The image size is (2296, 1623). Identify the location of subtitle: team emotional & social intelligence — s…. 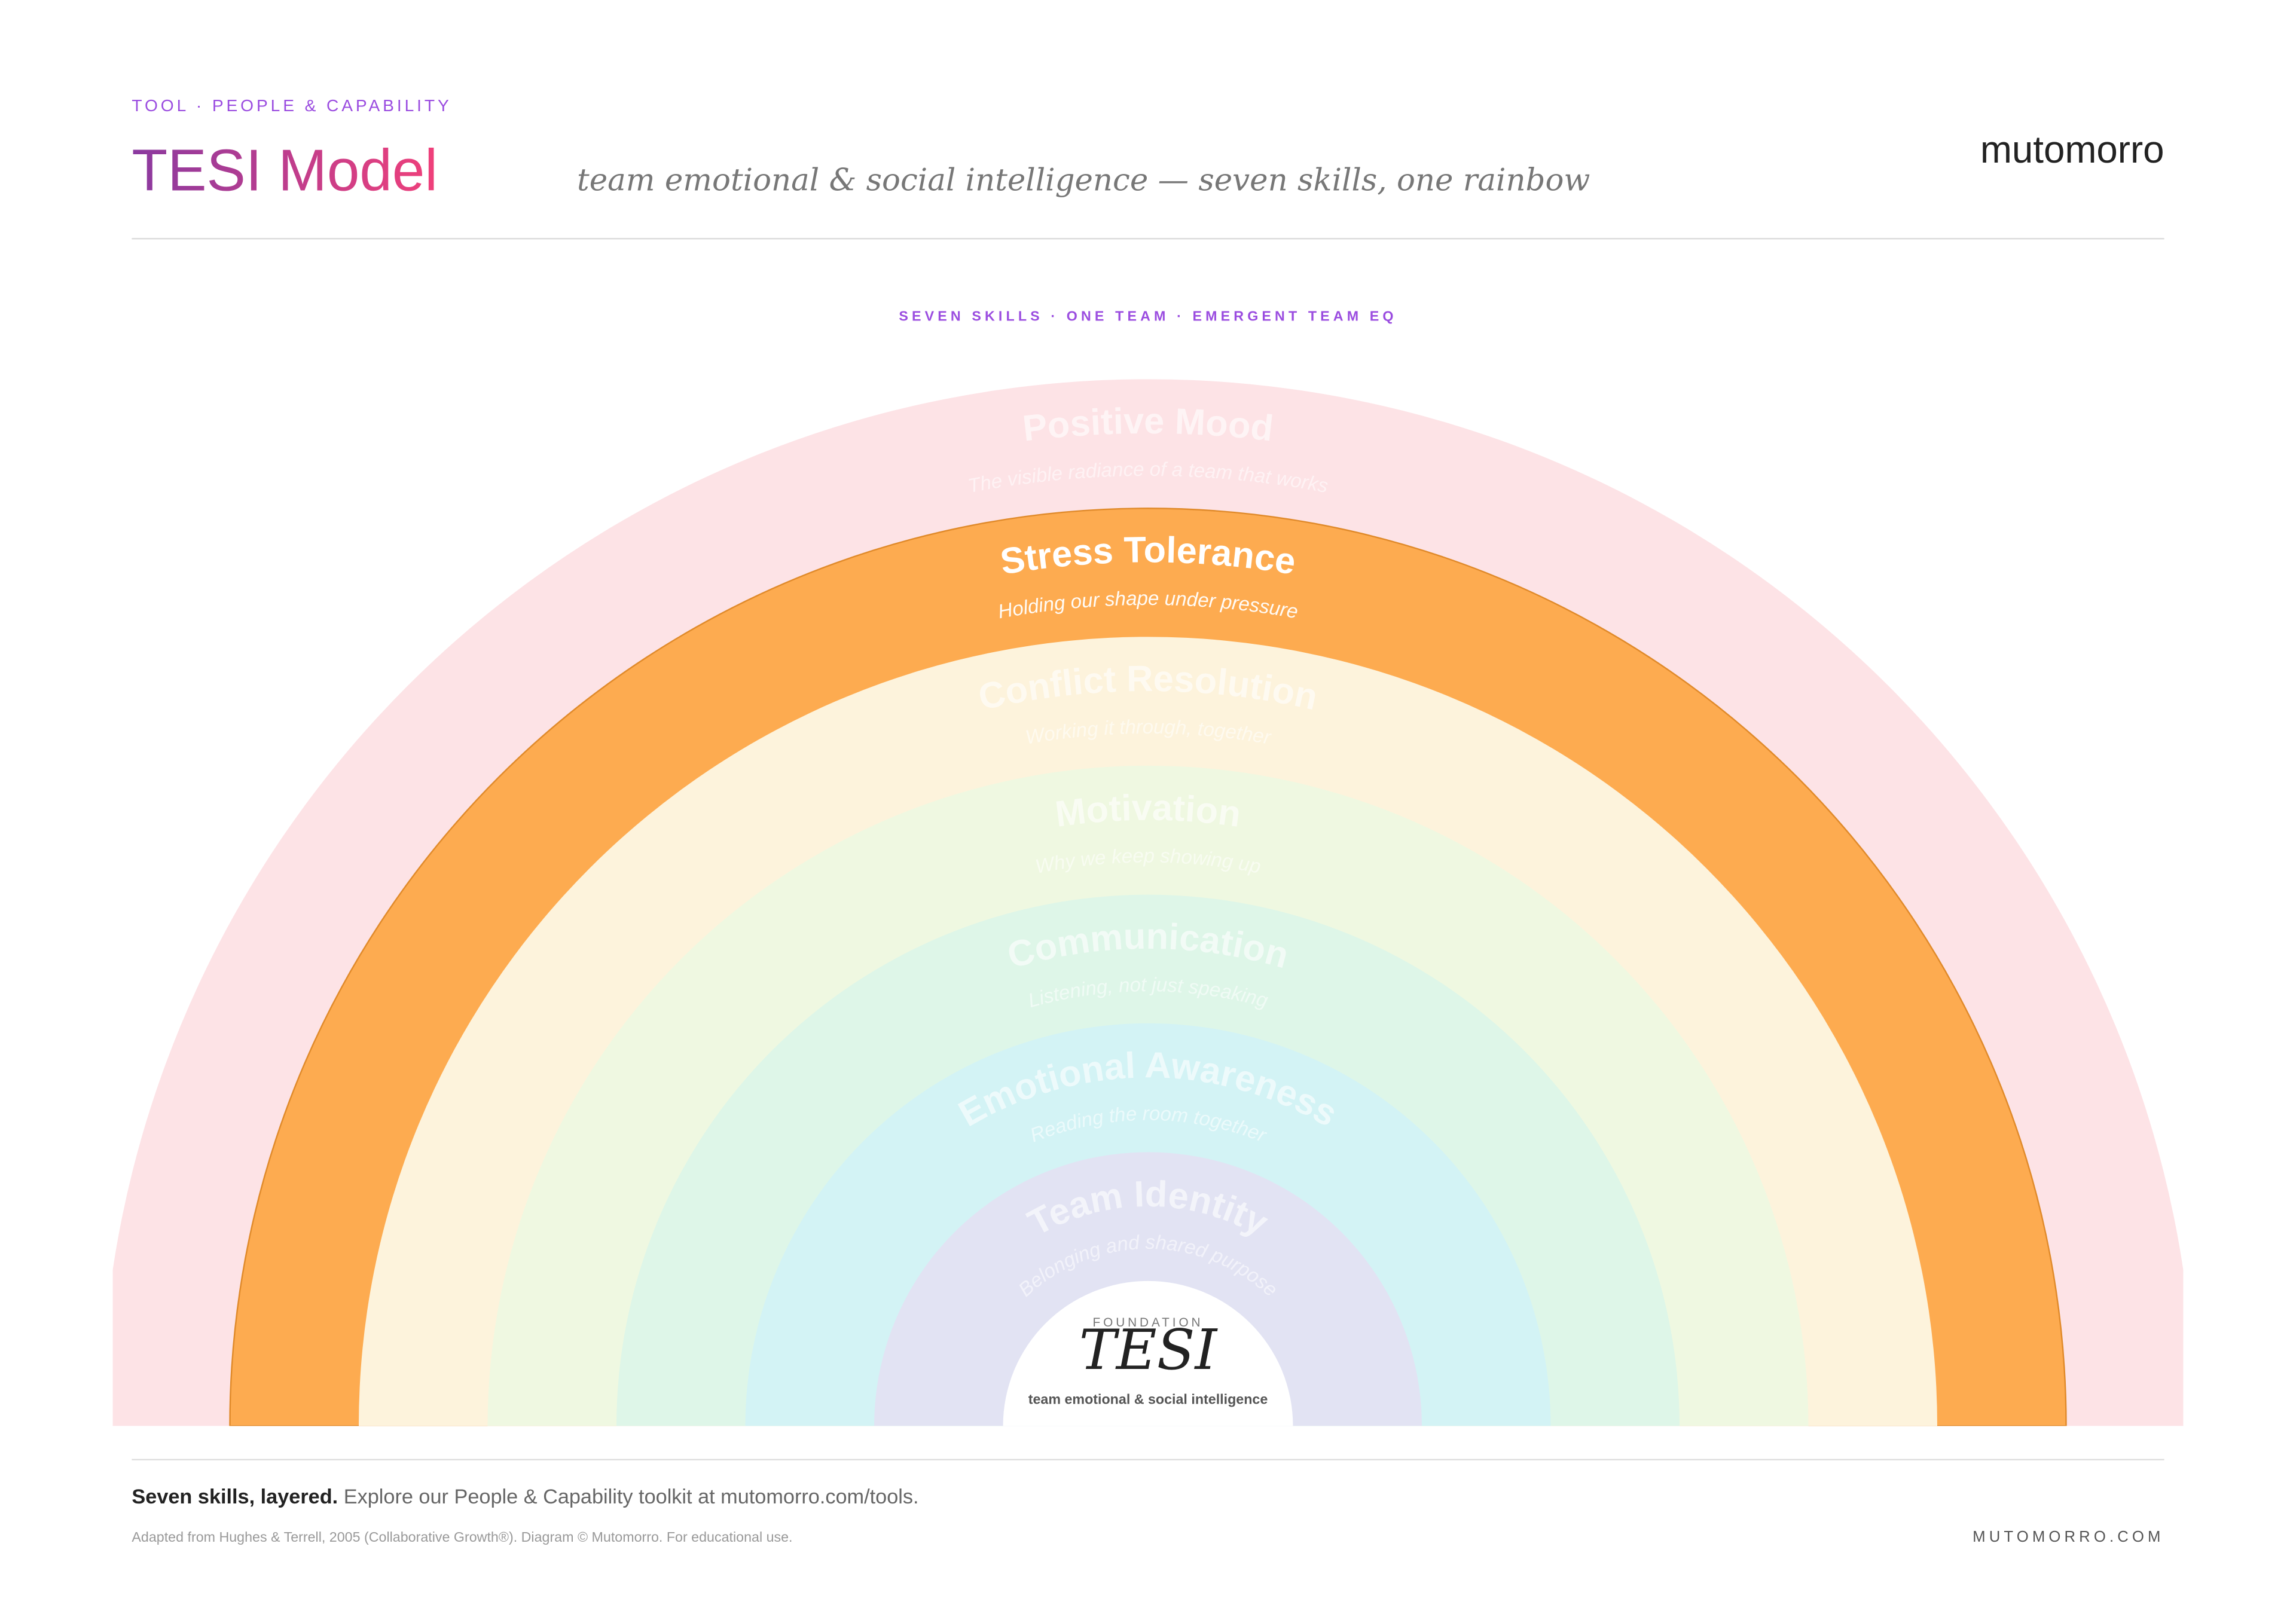
(1083, 180).